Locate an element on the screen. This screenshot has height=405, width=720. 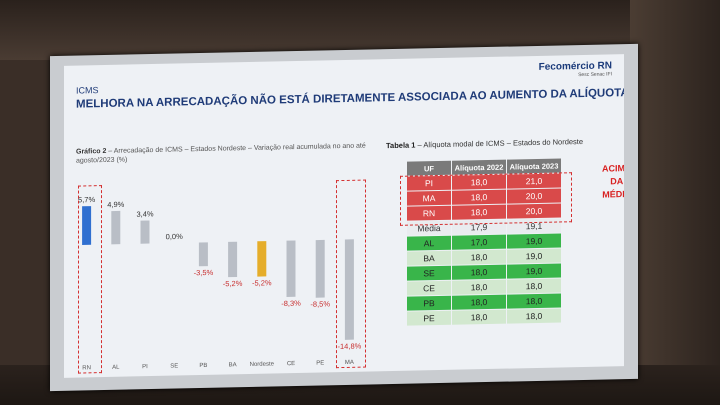
cell-uf: AL is located at coordinates (429, 243).